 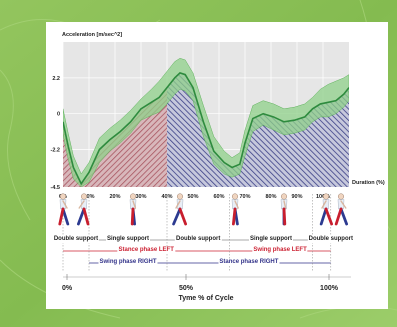 What do you see at coordinates (244, 197) in the screenshot?
I see `x-tick-label: 70%` at bounding box center [244, 197].